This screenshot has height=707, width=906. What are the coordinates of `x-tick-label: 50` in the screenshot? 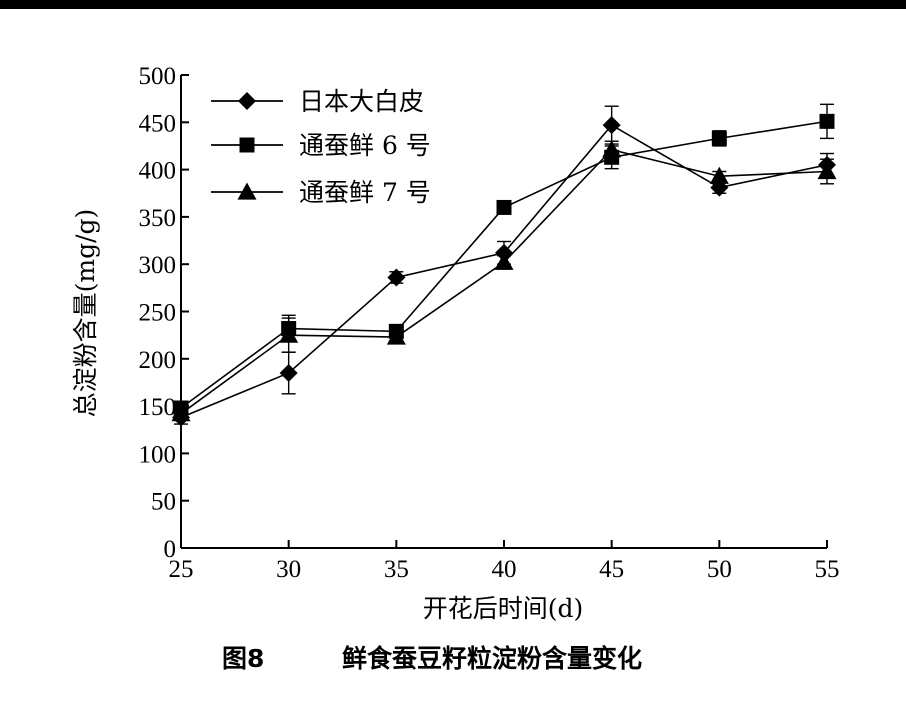 It's located at (719, 569).